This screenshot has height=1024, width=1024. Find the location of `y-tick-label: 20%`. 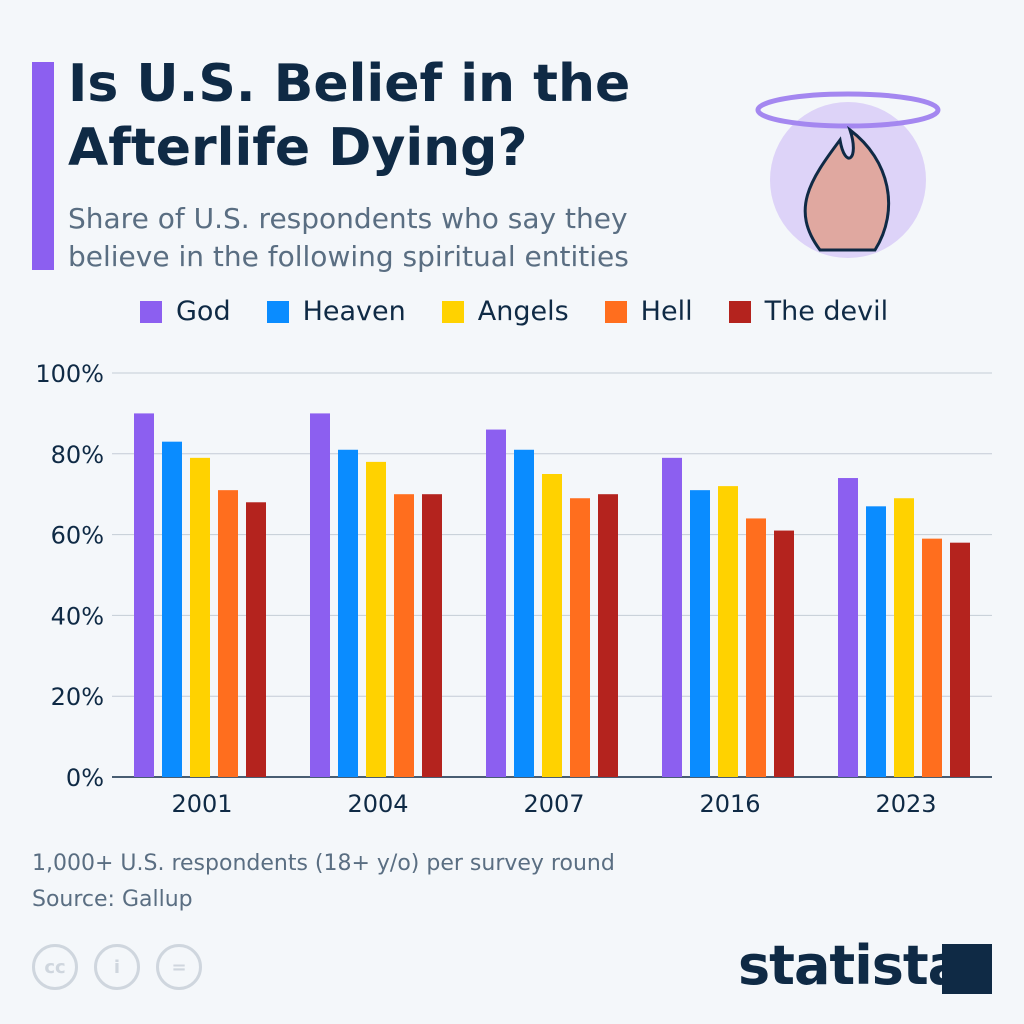

y-tick-label: 20% is located at coordinates (77, 697).